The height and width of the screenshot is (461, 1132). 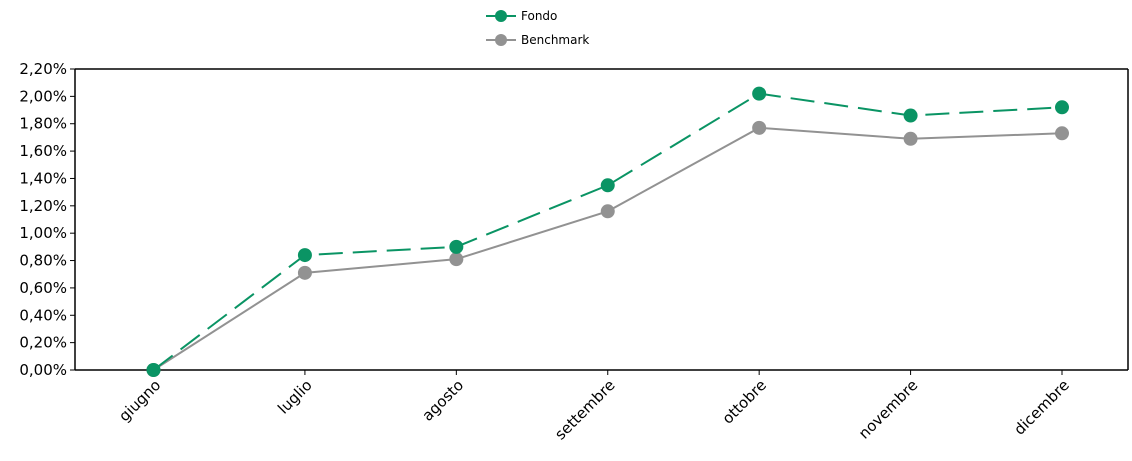 What do you see at coordinates (888, 409) in the screenshot?
I see `x-tick-label: novembre` at bounding box center [888, 409].